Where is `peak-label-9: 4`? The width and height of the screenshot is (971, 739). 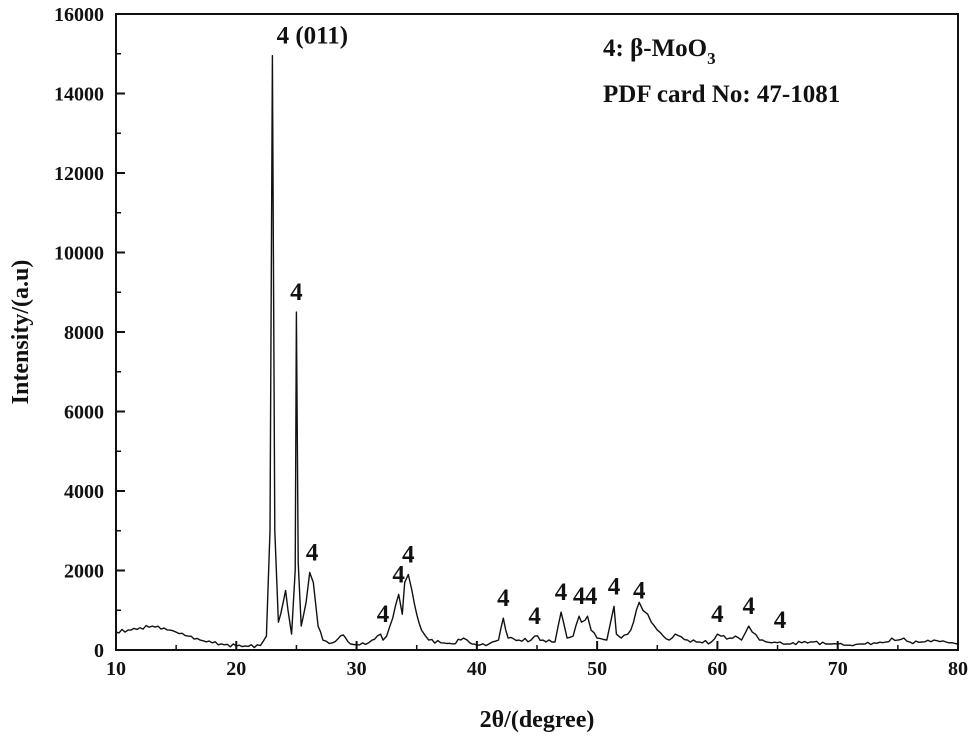
peak-label-9: 4 is located at coordinates (579, 596).